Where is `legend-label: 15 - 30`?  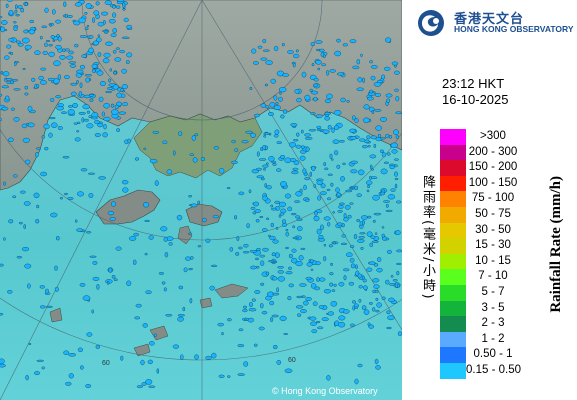
legend-label: 15 - 30 is located at coordinates (493, 245).